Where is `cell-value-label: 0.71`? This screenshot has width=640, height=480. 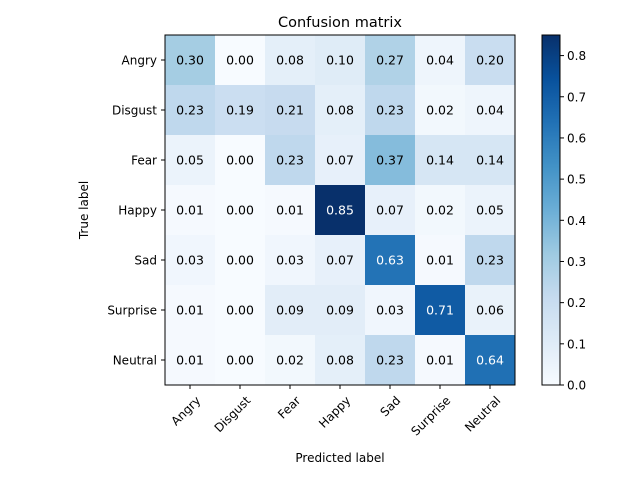
cell-value-label: 0.71 is located at coordinates (440, 310).